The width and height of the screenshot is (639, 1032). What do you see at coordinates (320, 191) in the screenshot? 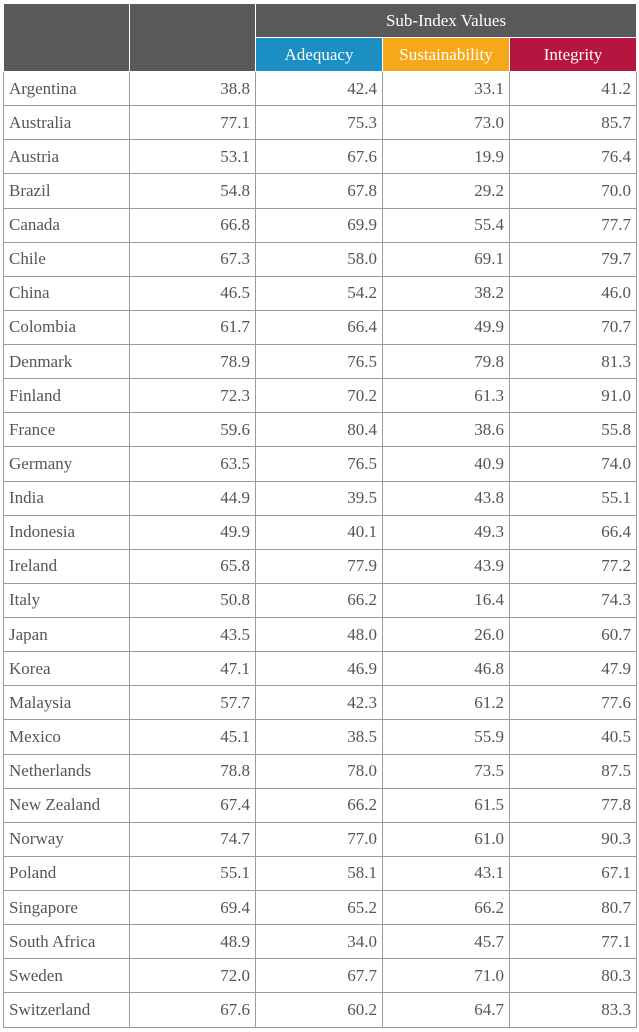
I see `table-row: Brazil 54.8 67.8 29.2 70.0` at bounding box center [320, 191].